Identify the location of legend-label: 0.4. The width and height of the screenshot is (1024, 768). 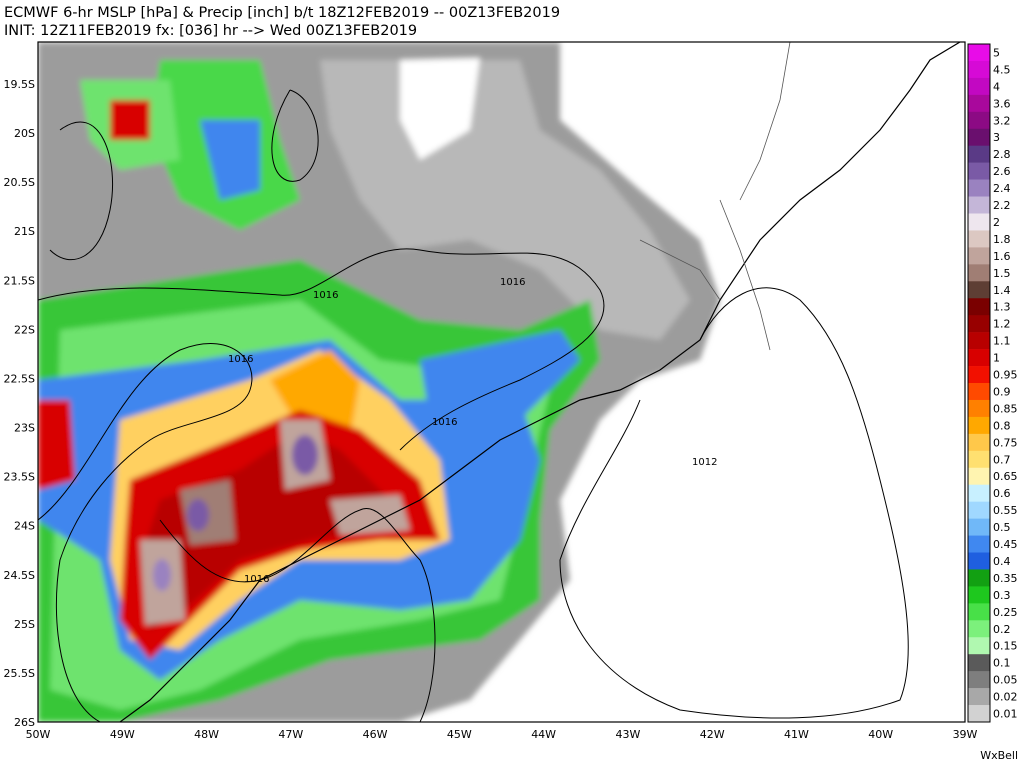
(1002, 561).